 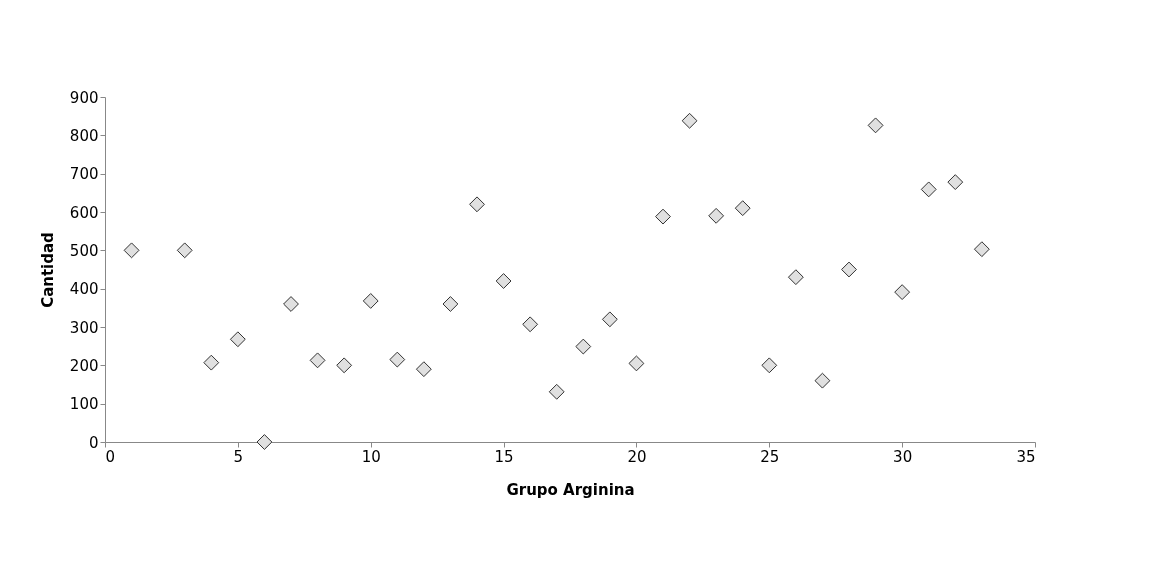 What do you see at coordinates (47, 270) in the screenshot?
I see `y-axis-title: Cantidad` at bounding box center [47, 270].